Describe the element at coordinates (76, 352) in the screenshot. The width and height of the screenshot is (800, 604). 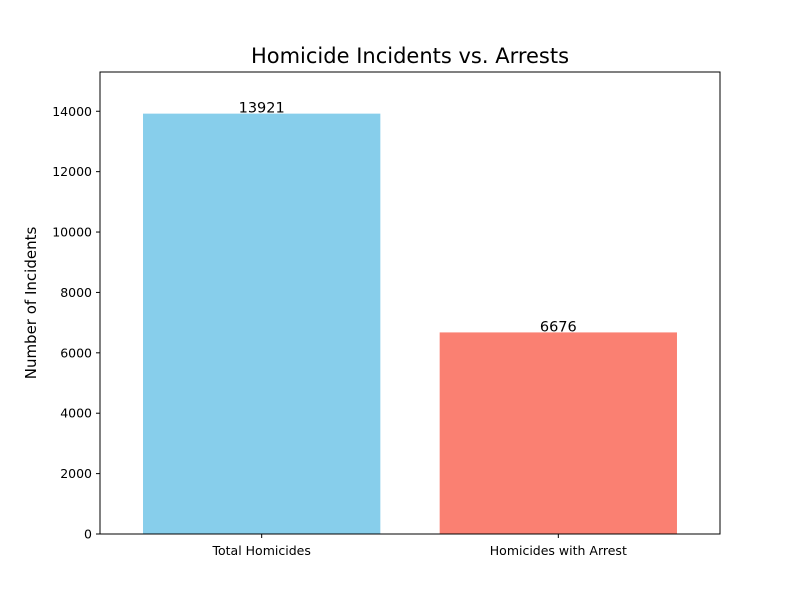
I see `y-tick-label: 6000` at that location.